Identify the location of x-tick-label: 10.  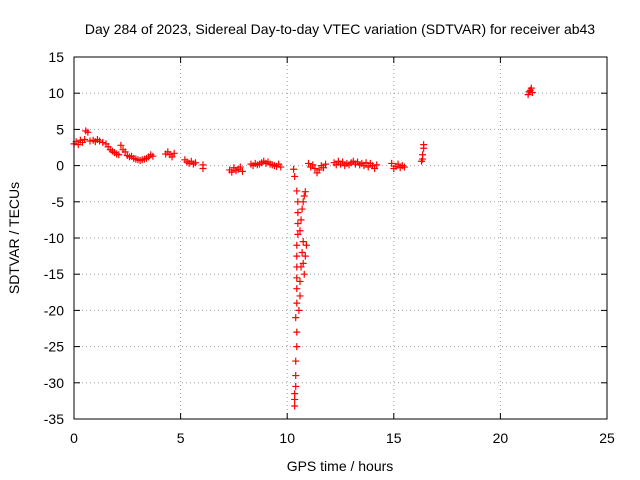
(287, 438).